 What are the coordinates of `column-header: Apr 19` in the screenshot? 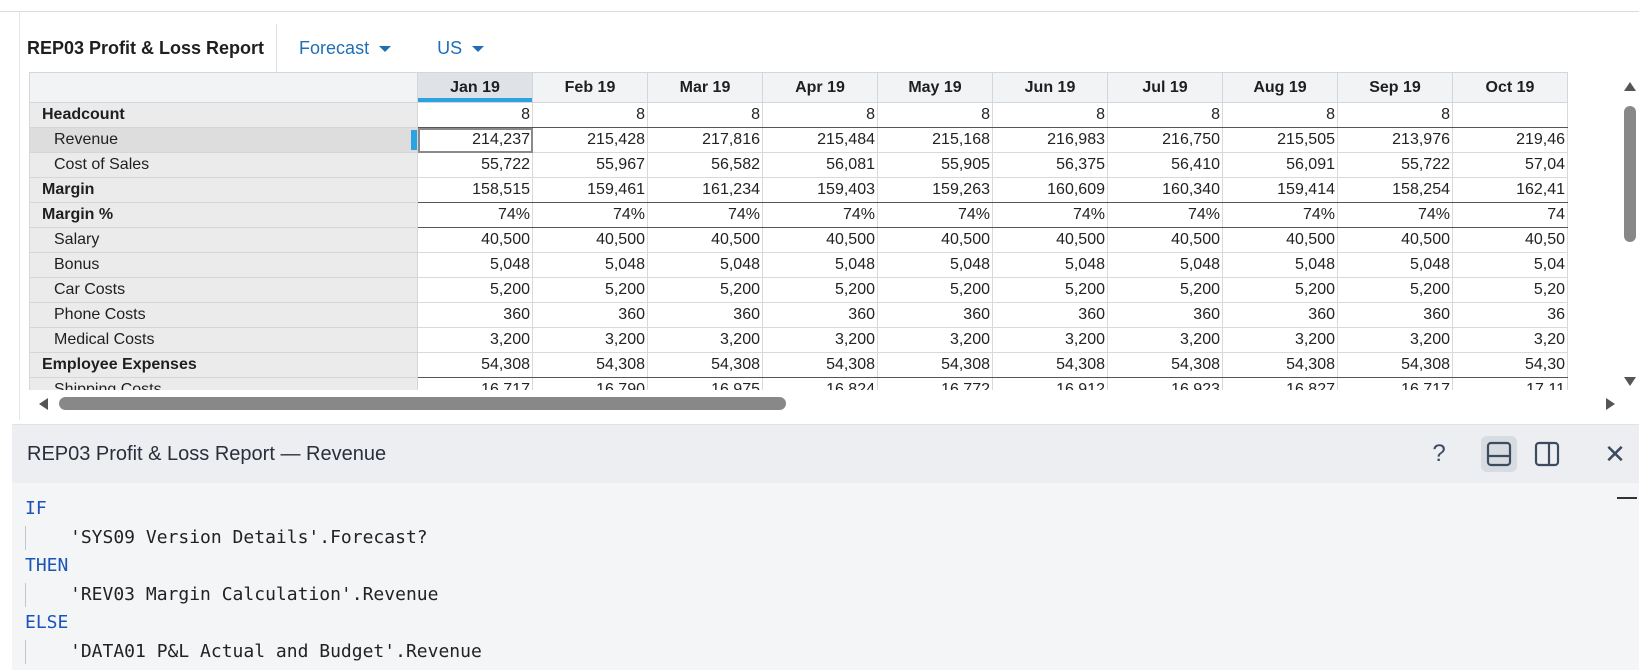 It's located at (820, 87).